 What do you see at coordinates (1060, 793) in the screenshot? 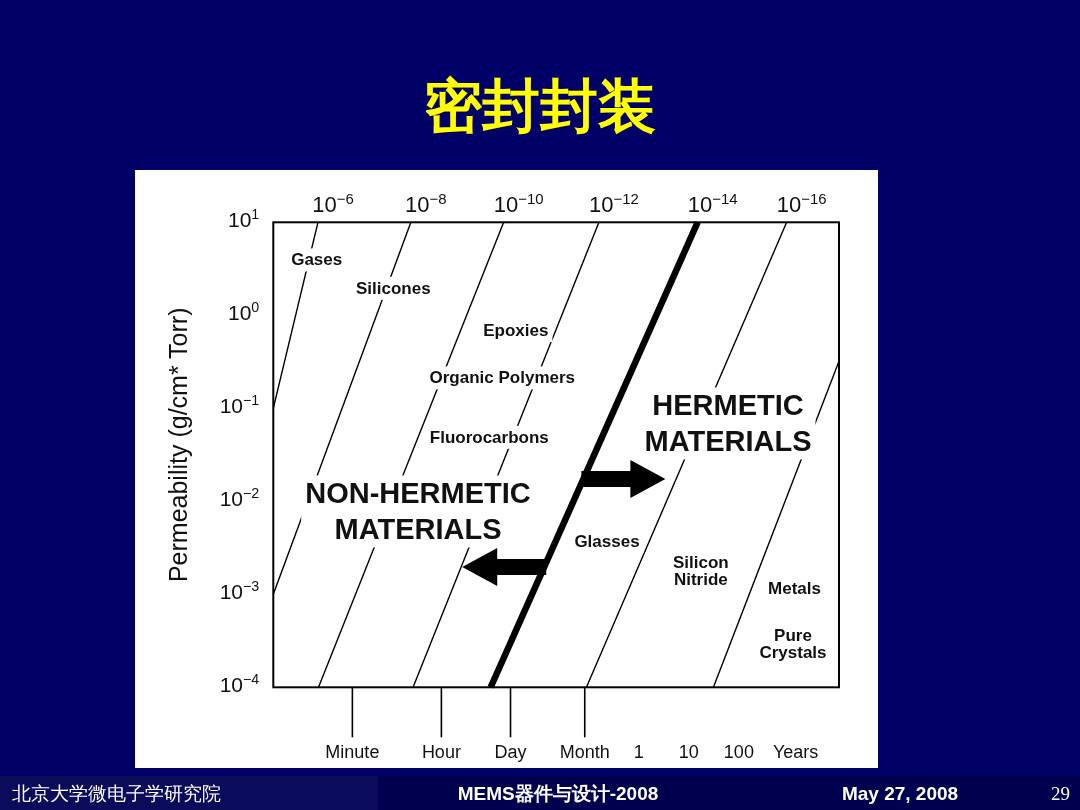
I see `text: 29` at bounding box center [1060, 793].